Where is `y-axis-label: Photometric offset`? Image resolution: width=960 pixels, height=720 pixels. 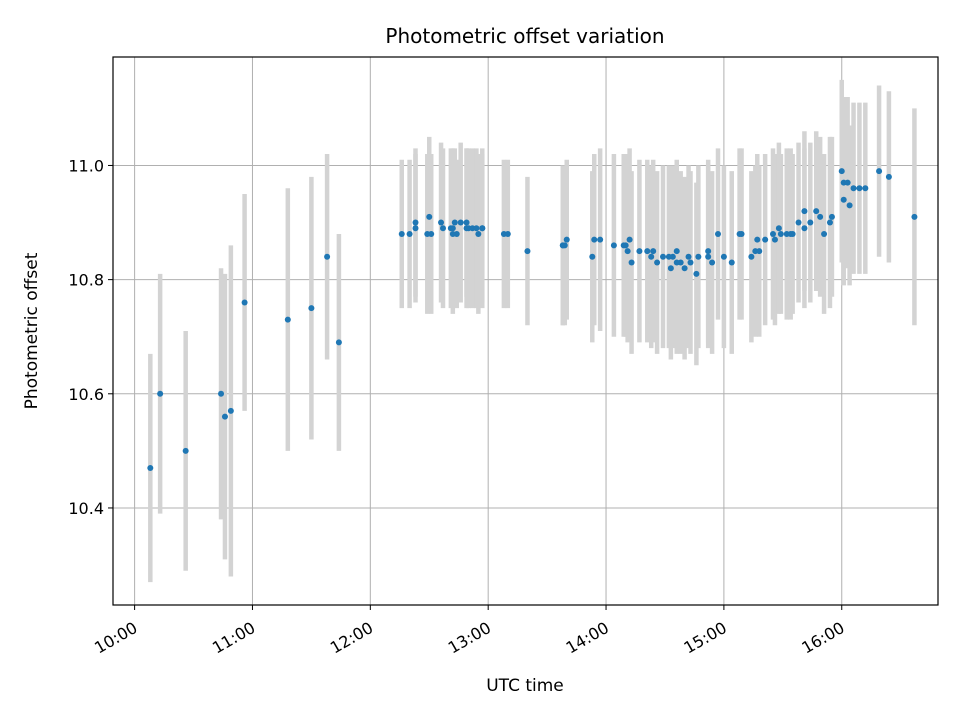 y-axis-label: Photometric offset is located at coordinates (32, 330).